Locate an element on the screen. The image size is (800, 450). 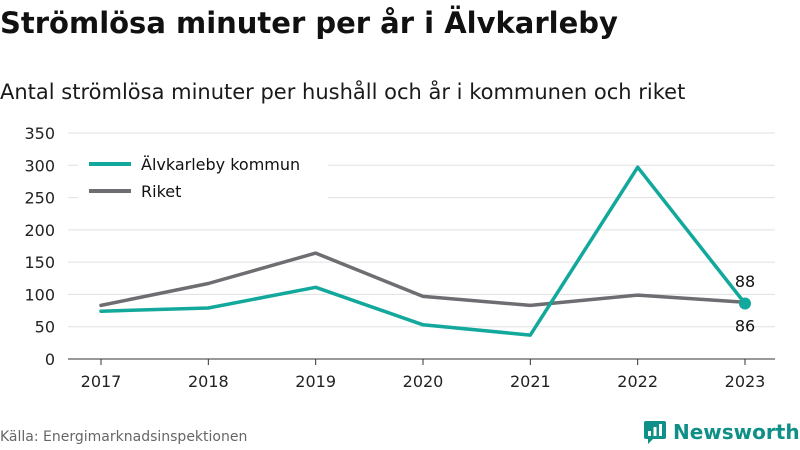
x-tick-label: 2023 is located at coordinates (745, 381).